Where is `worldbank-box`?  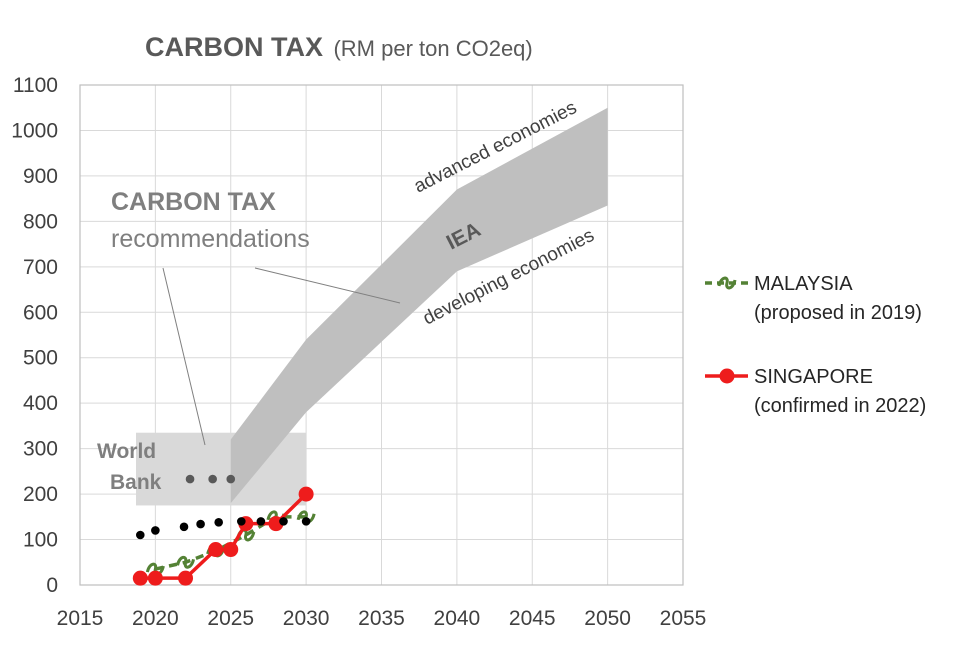
worldbank-box is located at coordinates (221, 469).